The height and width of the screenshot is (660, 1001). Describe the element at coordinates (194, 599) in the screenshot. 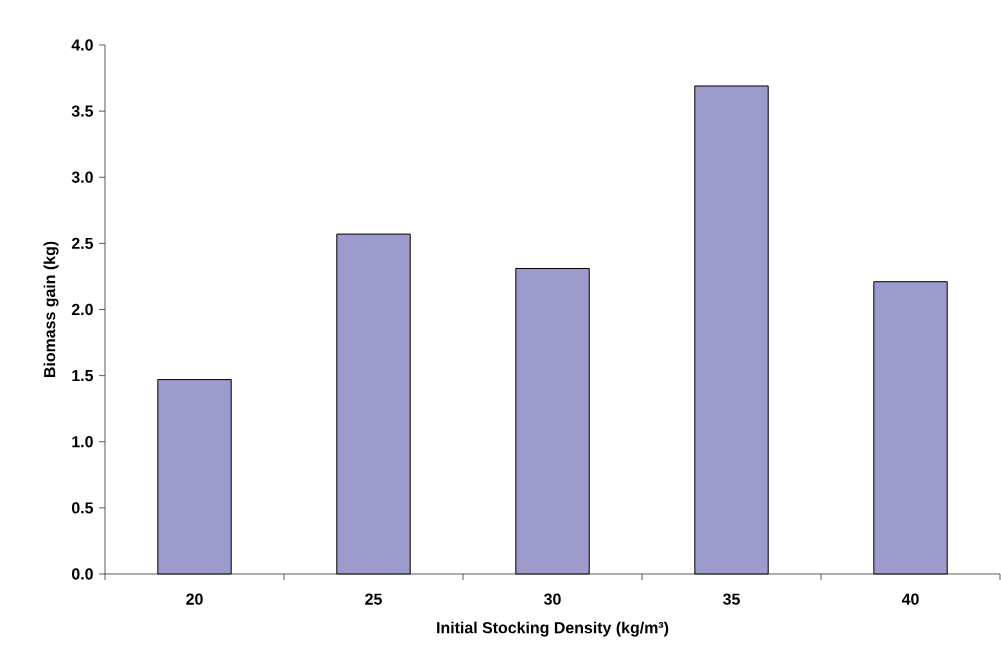

I see `x-tick-label: 20` at that location.